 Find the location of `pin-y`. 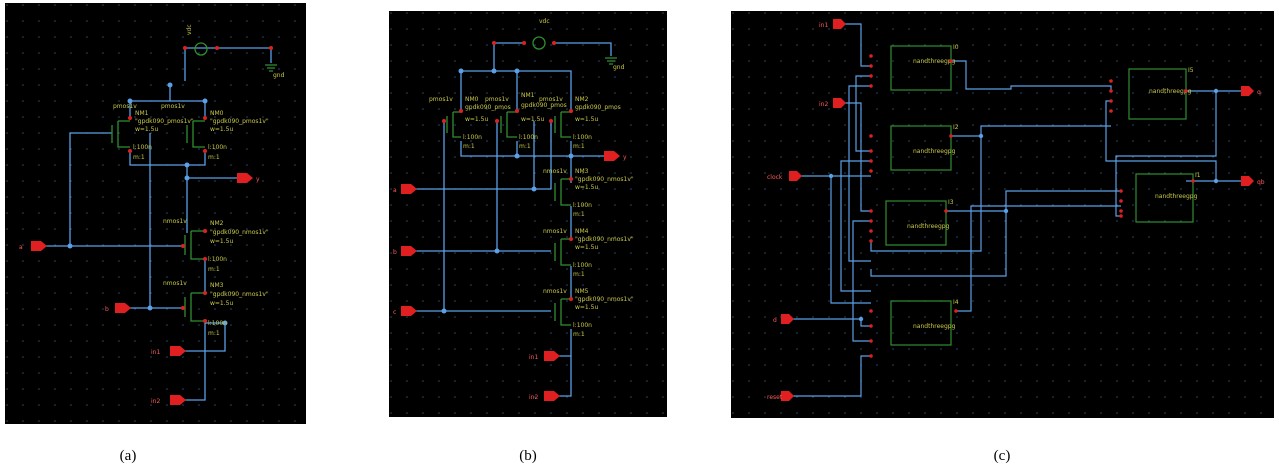

pin-y is located at coordinates (612, 156).